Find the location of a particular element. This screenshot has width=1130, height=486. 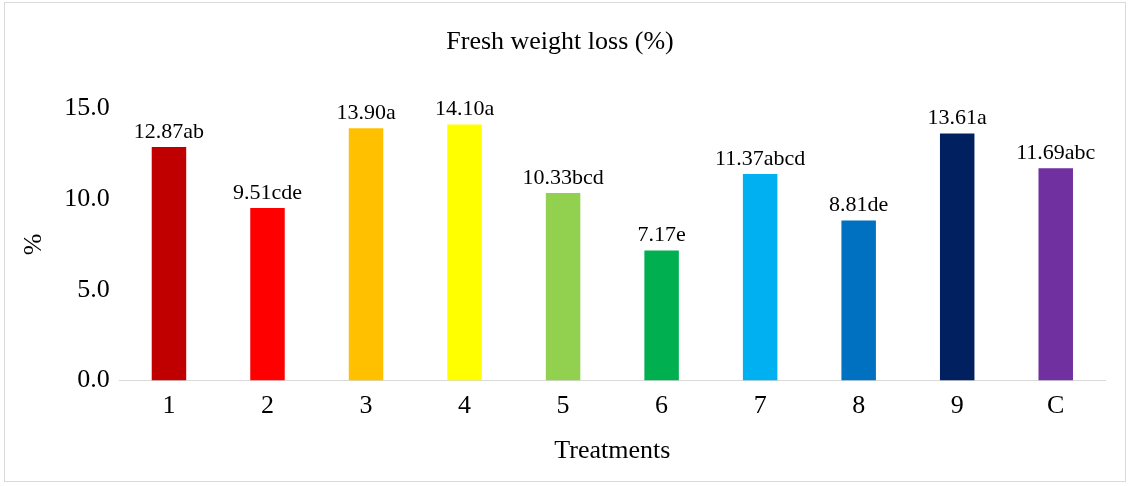

data-label: 9.51cde is located at coordinates (267, 191).